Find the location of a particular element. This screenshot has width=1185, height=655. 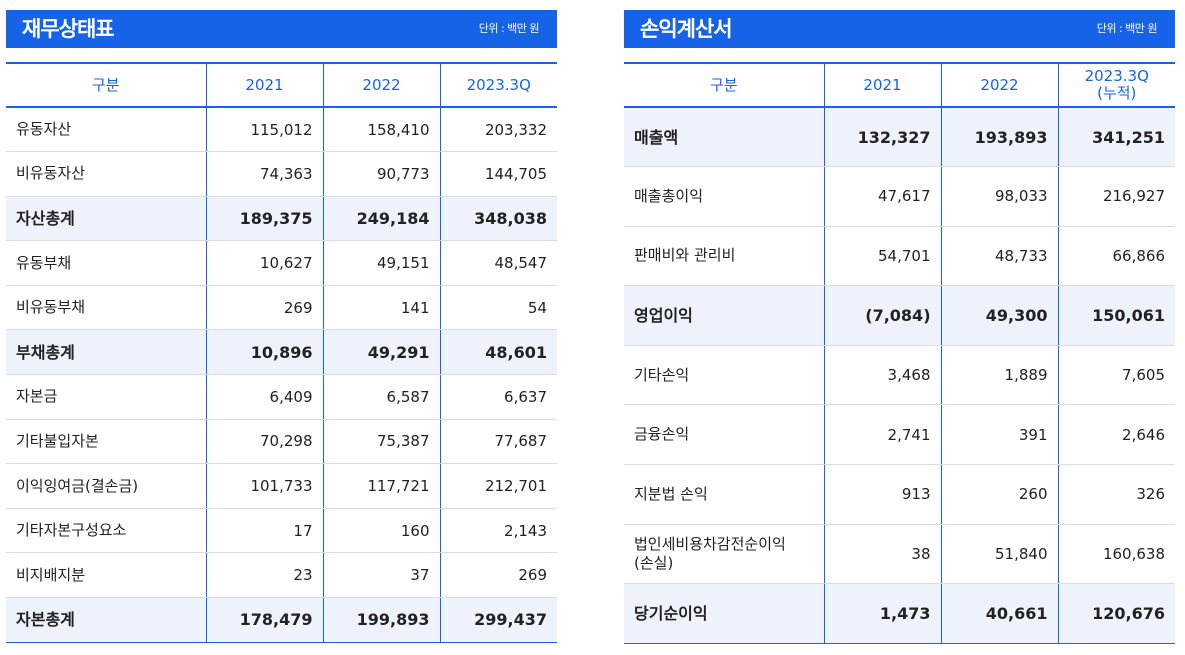

row-value: 75,387 is located at coordinates (381, 442).